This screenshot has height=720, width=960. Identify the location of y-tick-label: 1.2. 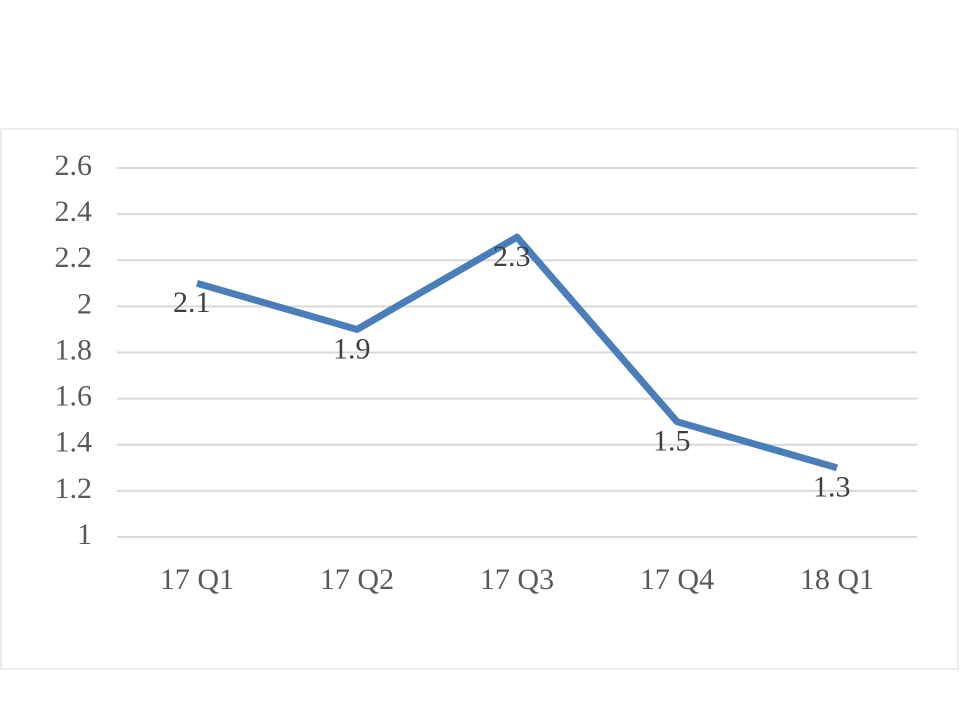
(74, 488).